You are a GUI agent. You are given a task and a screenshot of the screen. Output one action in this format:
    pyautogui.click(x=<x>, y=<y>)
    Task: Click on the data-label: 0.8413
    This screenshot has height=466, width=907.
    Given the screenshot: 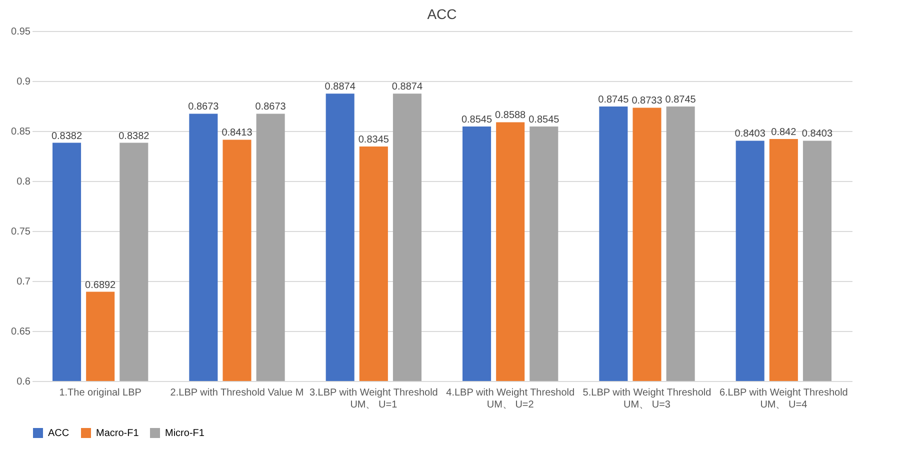 What is the action you would take?
    pyautogui.click(x=237, y=133)
    